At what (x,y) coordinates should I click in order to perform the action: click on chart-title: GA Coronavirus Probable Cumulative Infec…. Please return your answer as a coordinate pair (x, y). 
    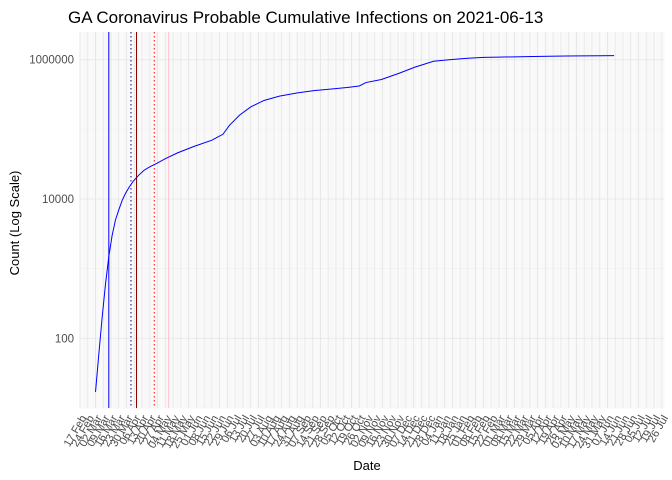
    Looking at the image, I should click on (305, 17).